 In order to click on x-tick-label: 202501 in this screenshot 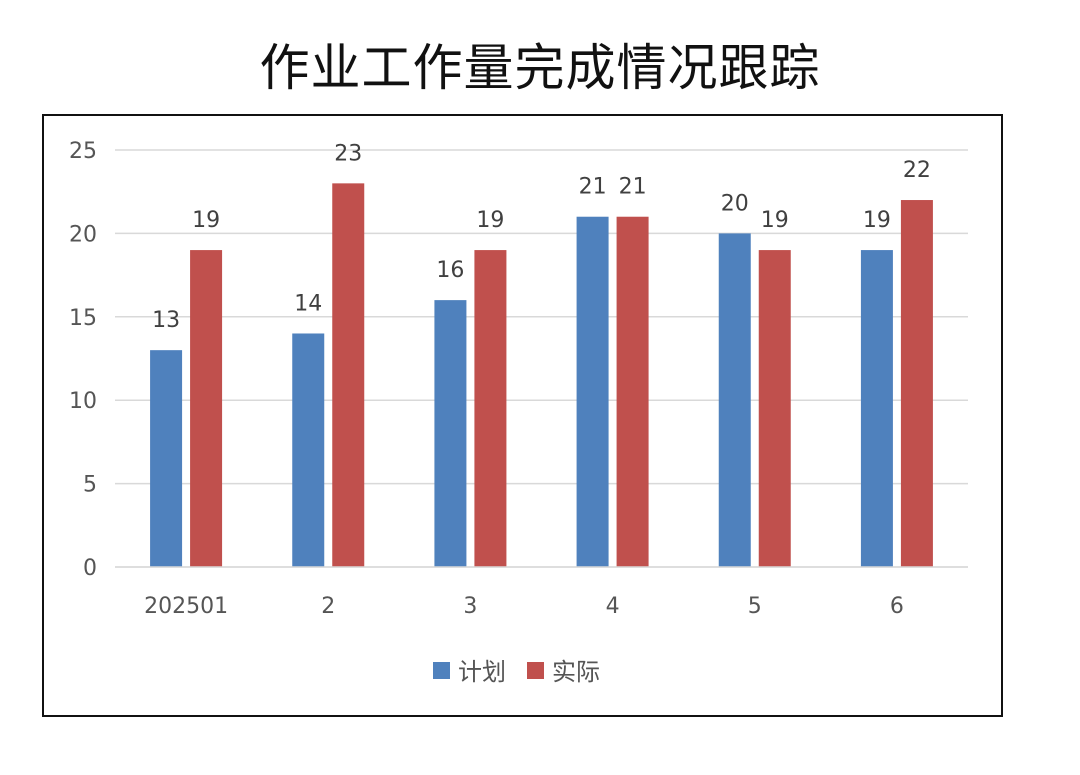, I will do `click(186, 606)`.